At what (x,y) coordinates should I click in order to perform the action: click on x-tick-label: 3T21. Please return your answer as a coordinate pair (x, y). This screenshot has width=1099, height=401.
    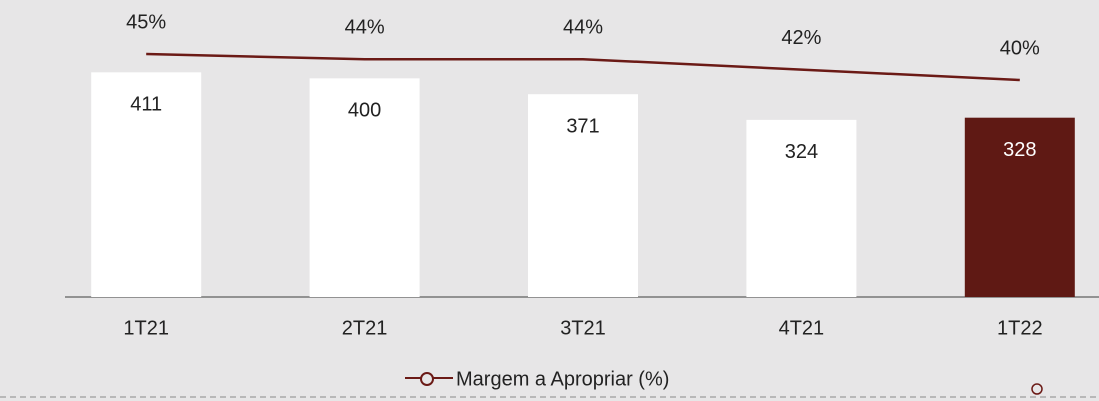
    Looking at the image, I should click on (583, 328).